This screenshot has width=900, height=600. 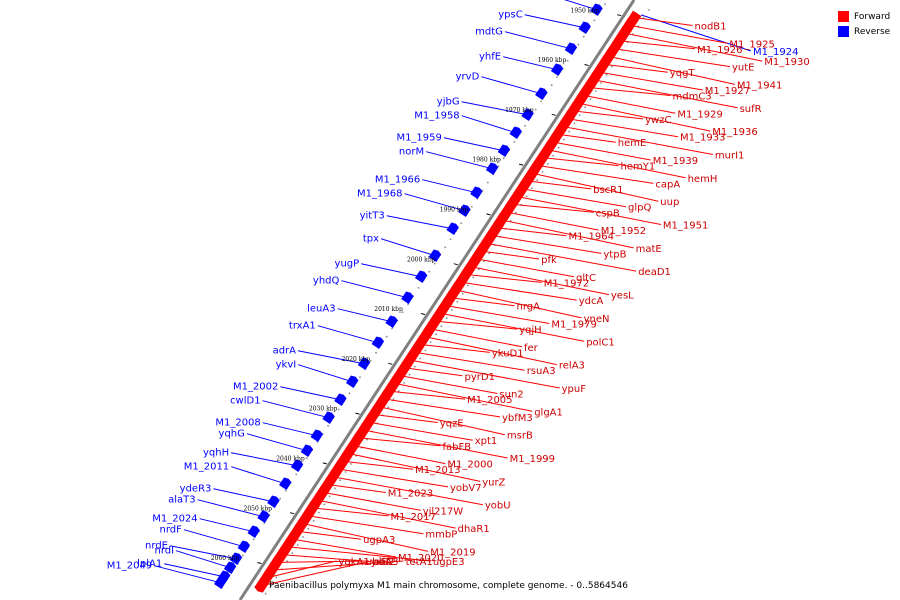 I want to click on kbp-label: 2000 kbp, so click(x=421, y=259).